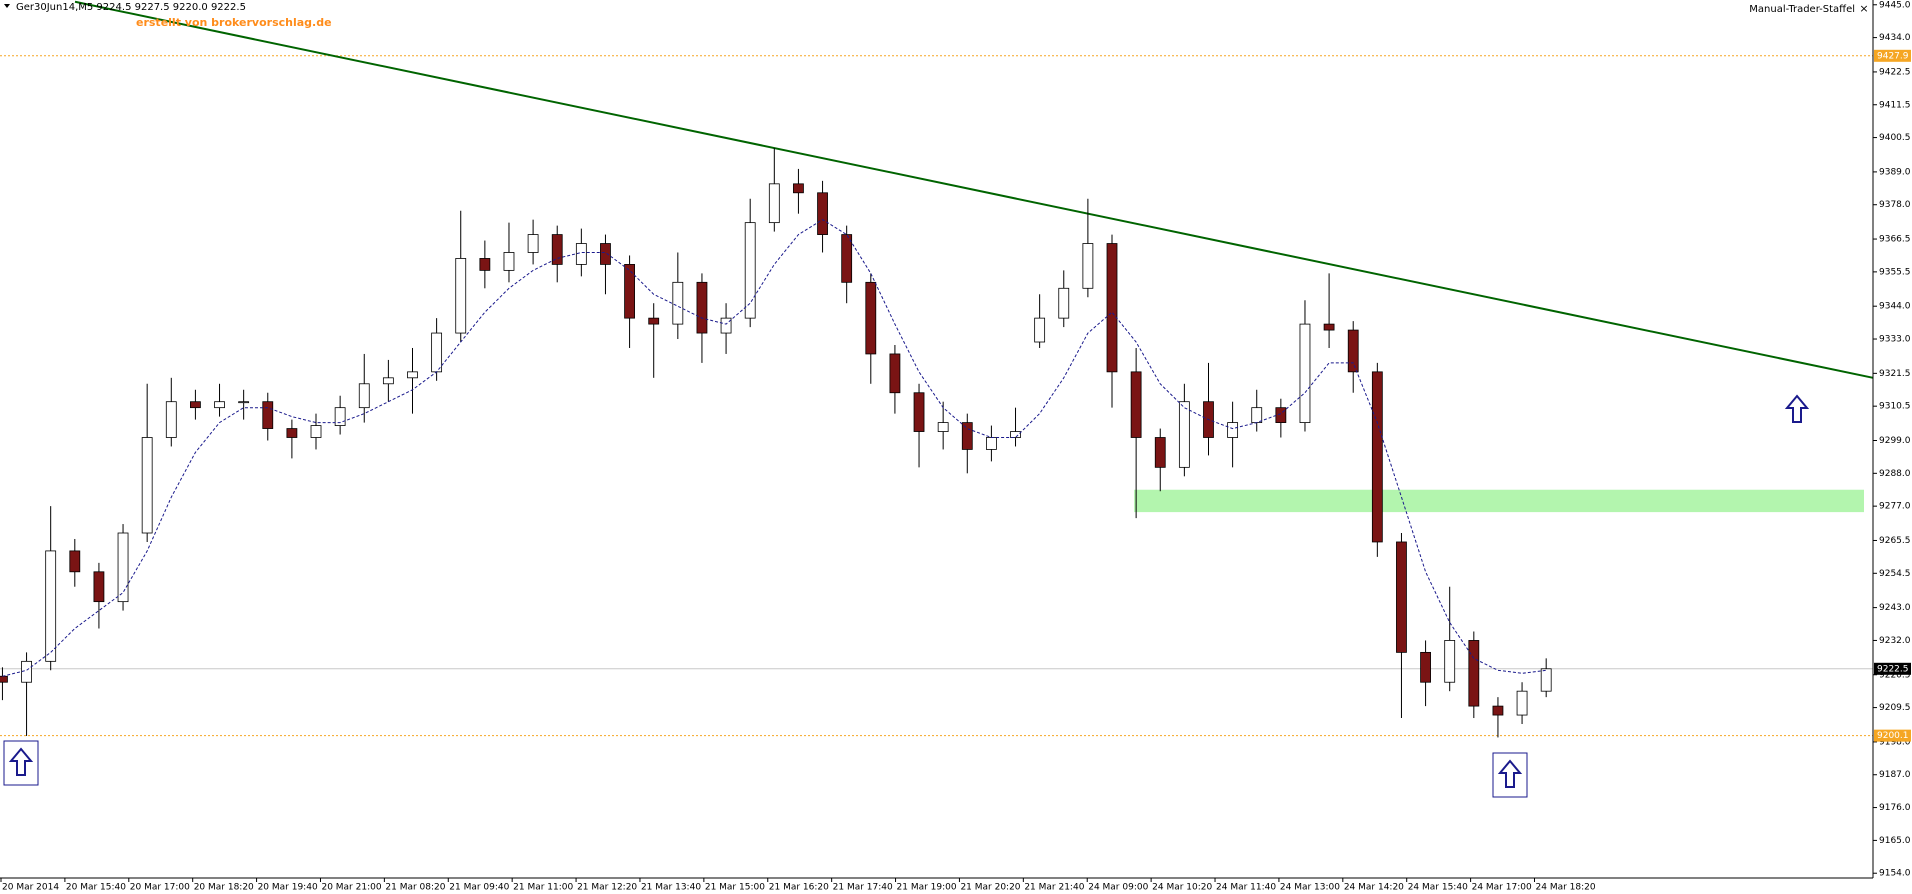  Describe the element at coordinates (1802, 9) in the screenshot. I see `panel-title: Manual-Trader-Staffel` at that location.